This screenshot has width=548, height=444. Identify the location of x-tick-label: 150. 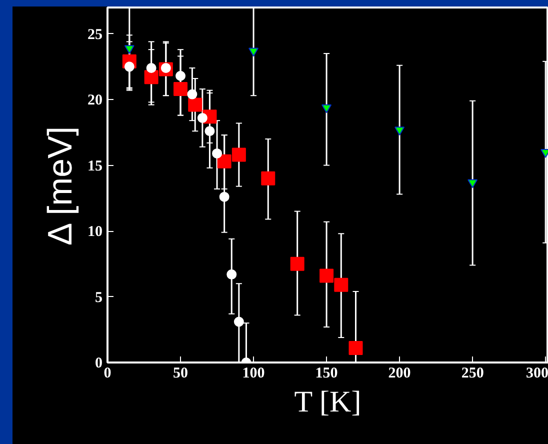
(326, 374).